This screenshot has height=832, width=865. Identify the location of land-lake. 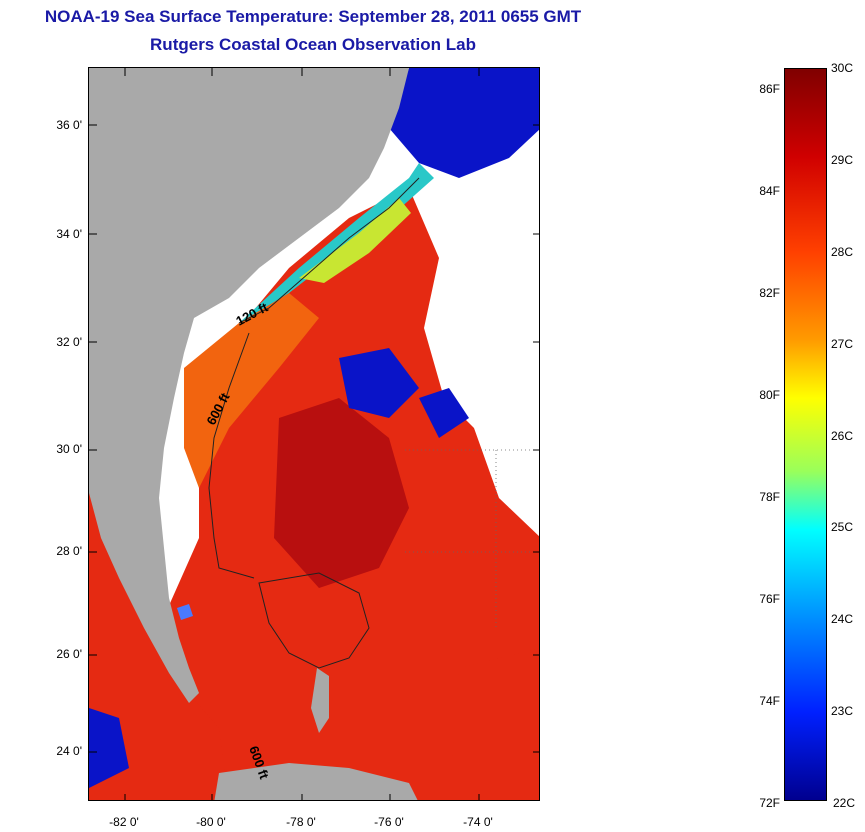
(185, 612).